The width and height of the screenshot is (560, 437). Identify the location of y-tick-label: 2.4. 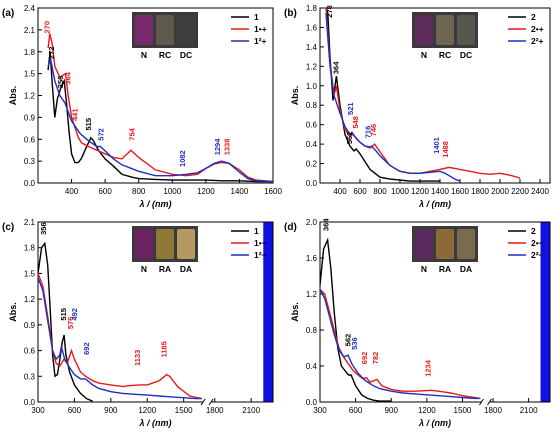
(30, 8).